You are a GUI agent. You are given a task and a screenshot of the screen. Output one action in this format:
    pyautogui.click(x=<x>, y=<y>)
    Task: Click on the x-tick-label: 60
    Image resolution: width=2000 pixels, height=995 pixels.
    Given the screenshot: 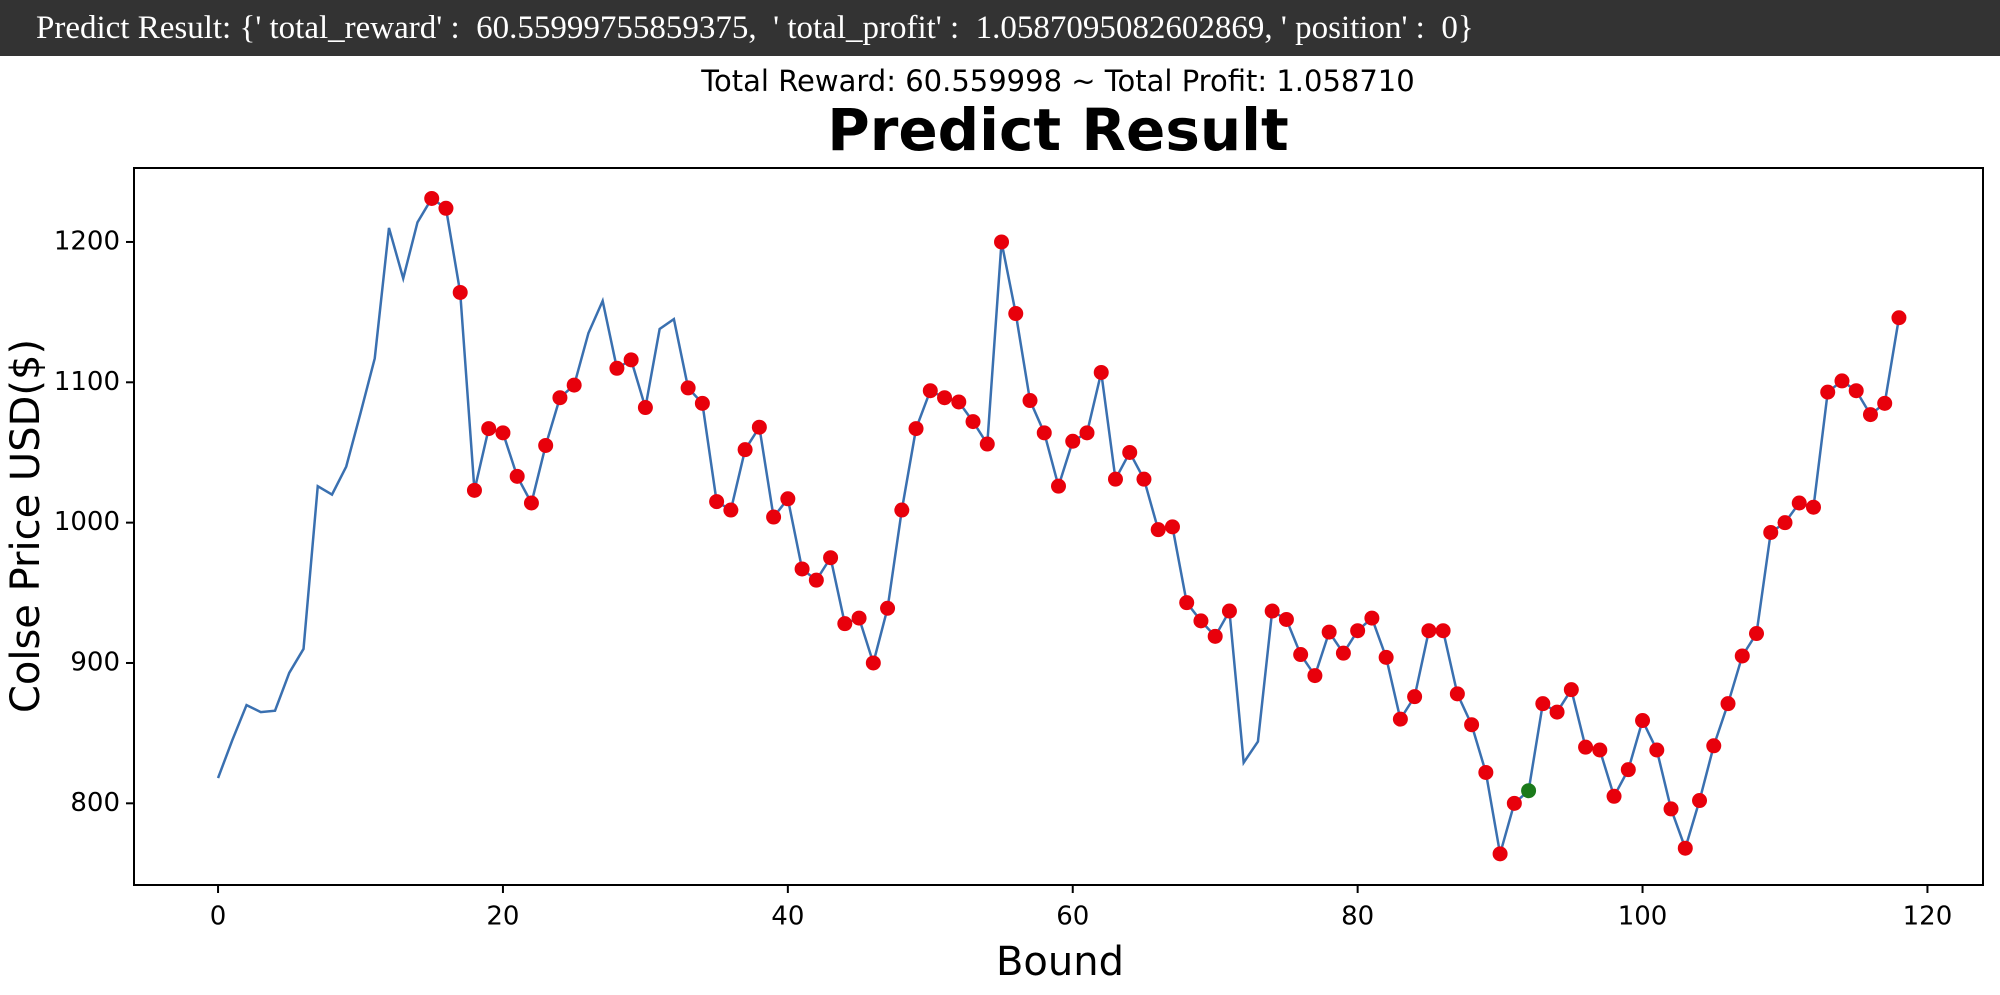 What is the action you would take?
    pyautogui.click(x=1072, y=917)
    